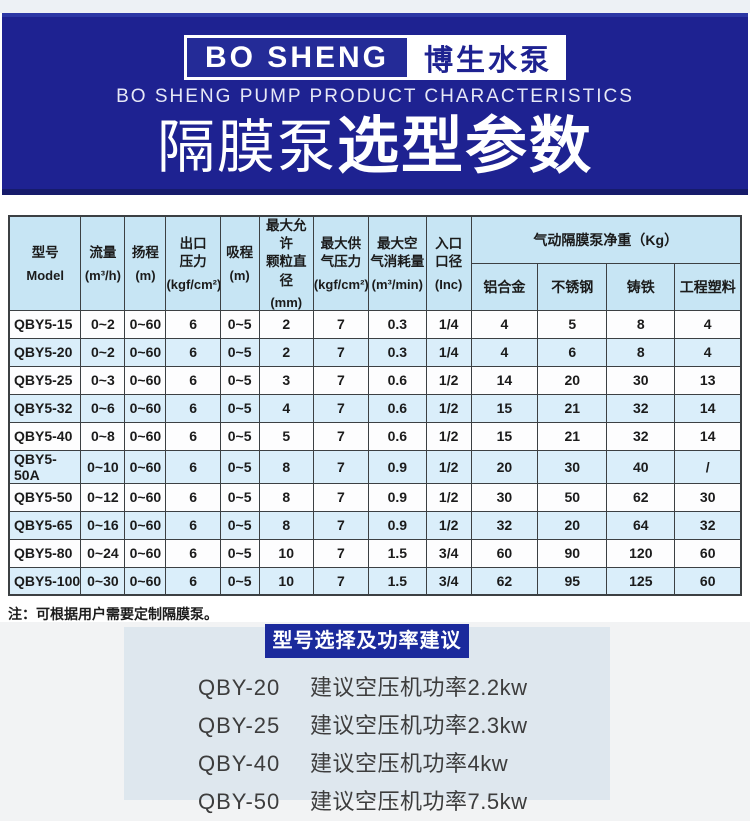  I want to click on table-header-row-2: 铝合金 不锈钢 铸铁 工程塑料, so click(375, 286).